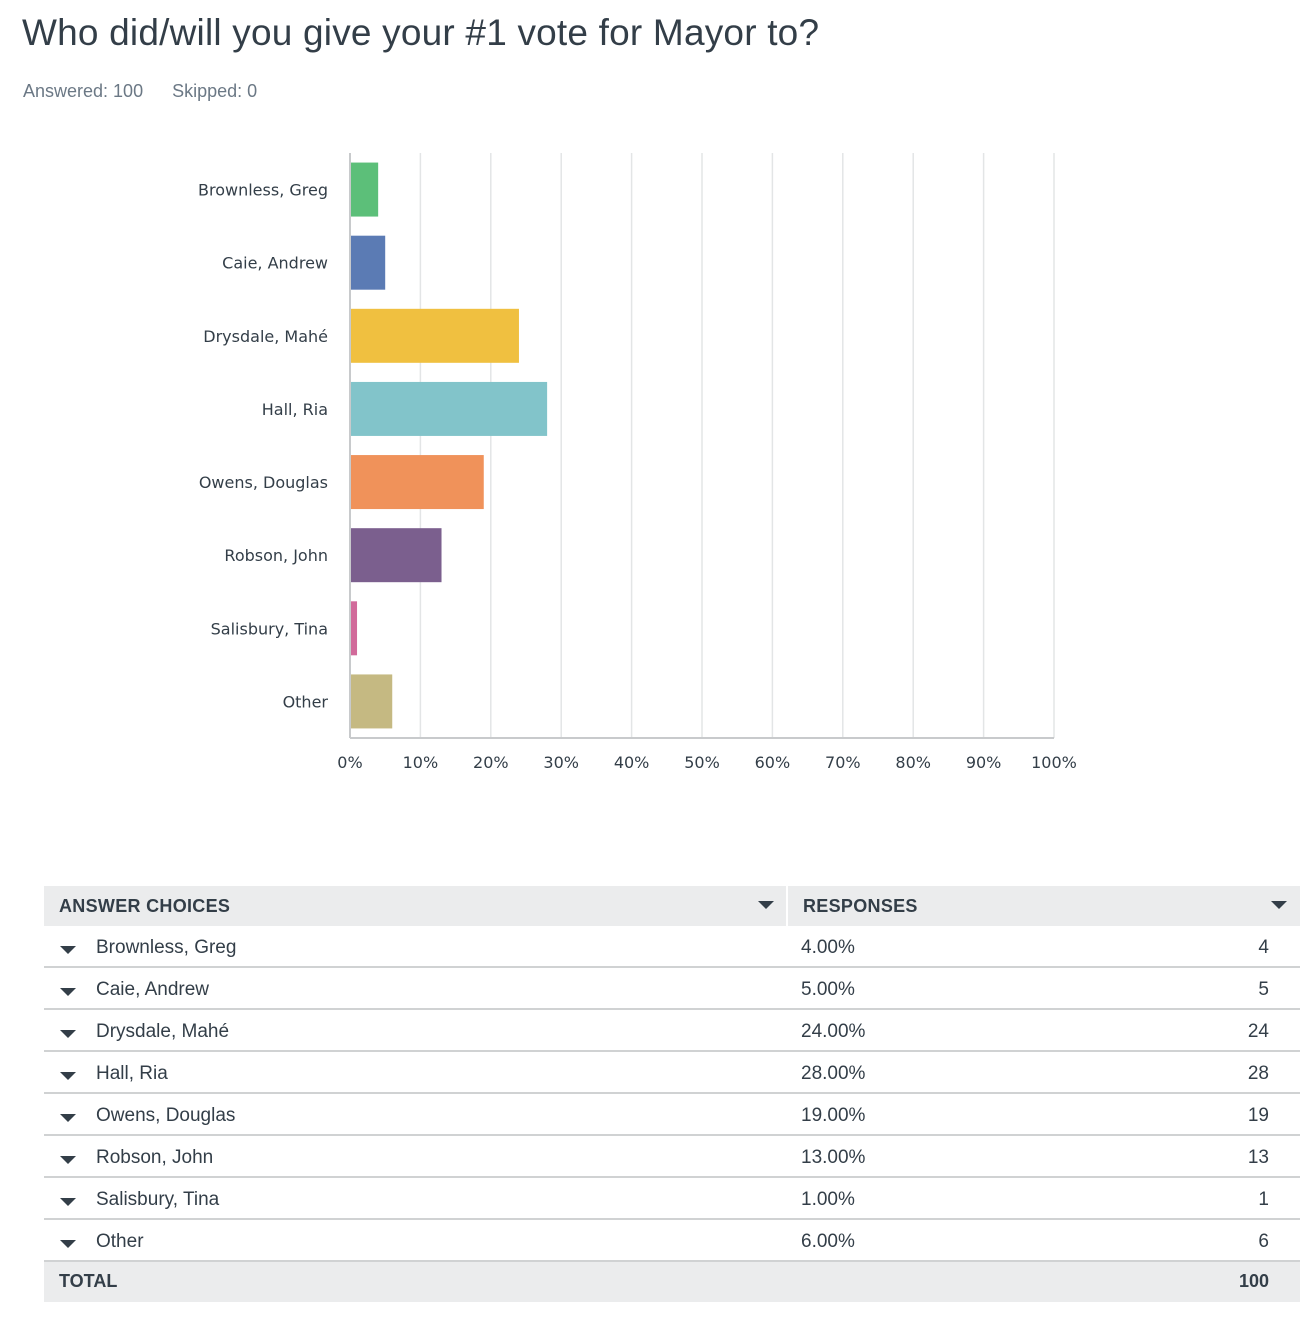 The image size is (1314, 1324). What do you see at coordinates (421, 762) in the screenshot?
I see `x-tick-label: 10%` at bounding box center [421, 762].